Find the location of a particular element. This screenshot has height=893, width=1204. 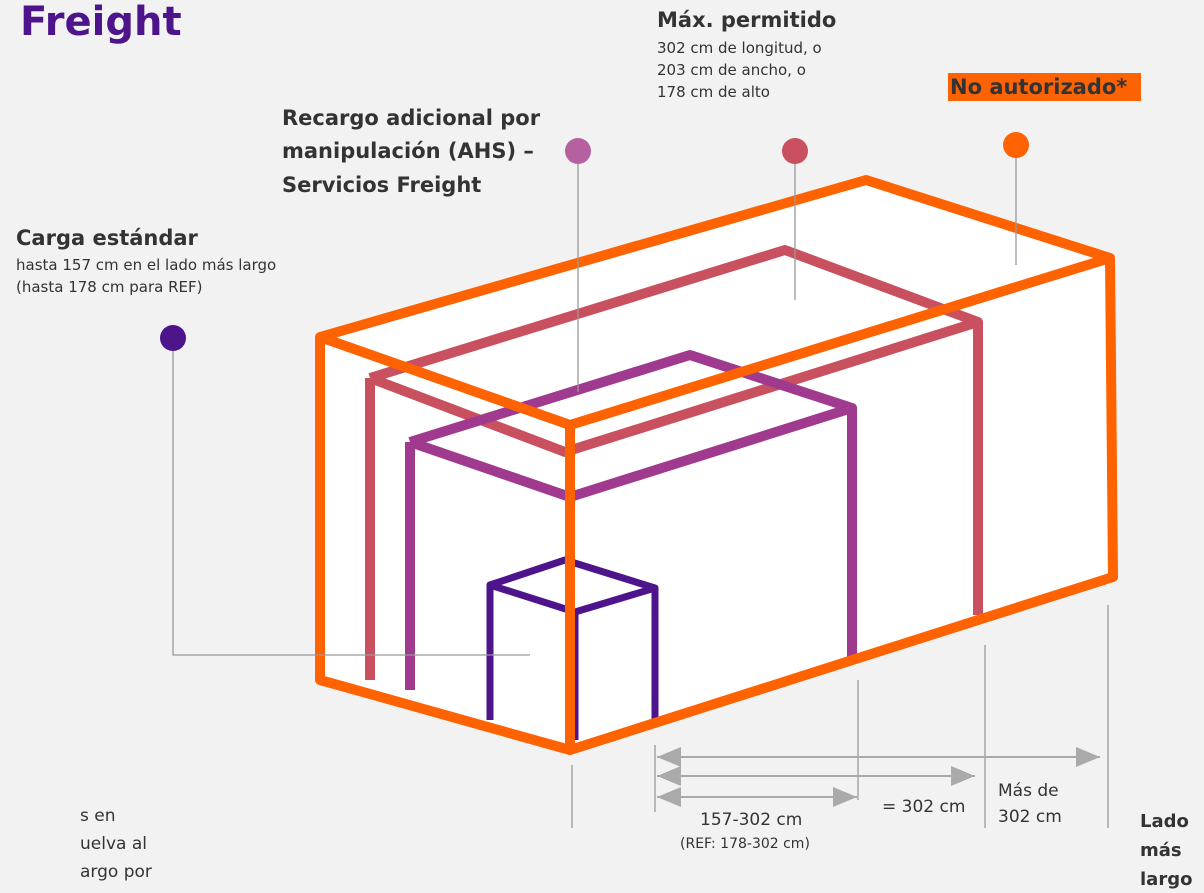

axis-label: Lado is located at coordinates (1164, 821).